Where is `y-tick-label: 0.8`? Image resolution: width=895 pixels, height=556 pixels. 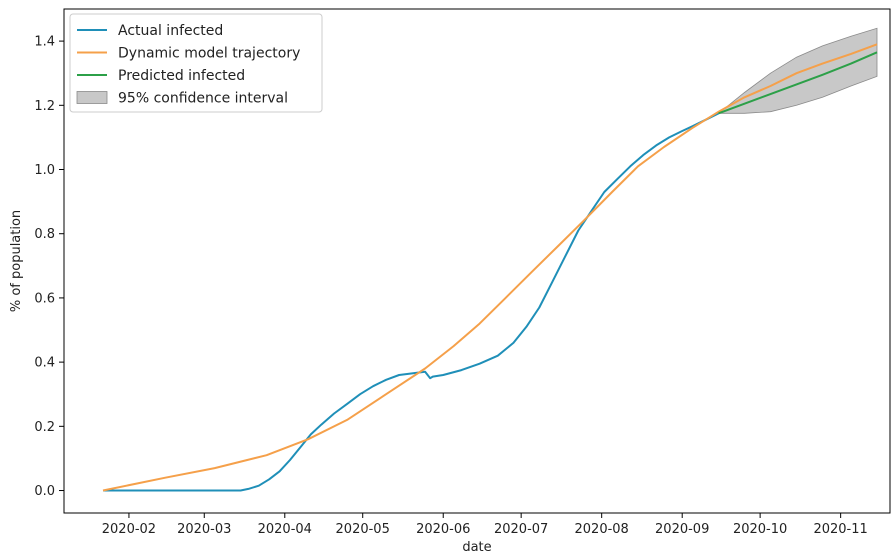
y-tick-label: 0.8 is located at coordinates (44, 234).